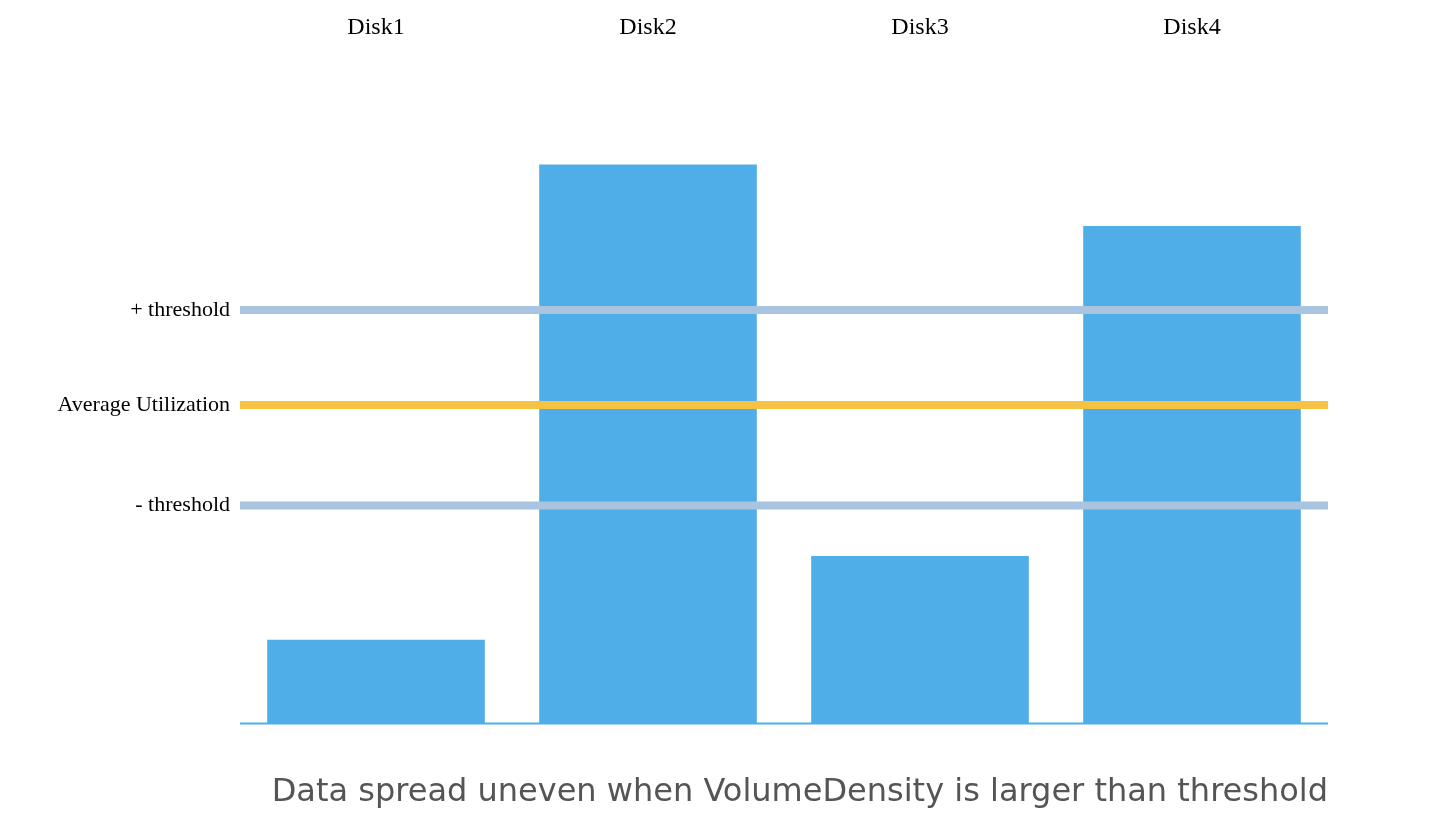 This screenshot has height=832, width=1438. Describe the element at coordinates (182, 504) in the screenshot. I see `ref-line-label: - threshold` at that location.